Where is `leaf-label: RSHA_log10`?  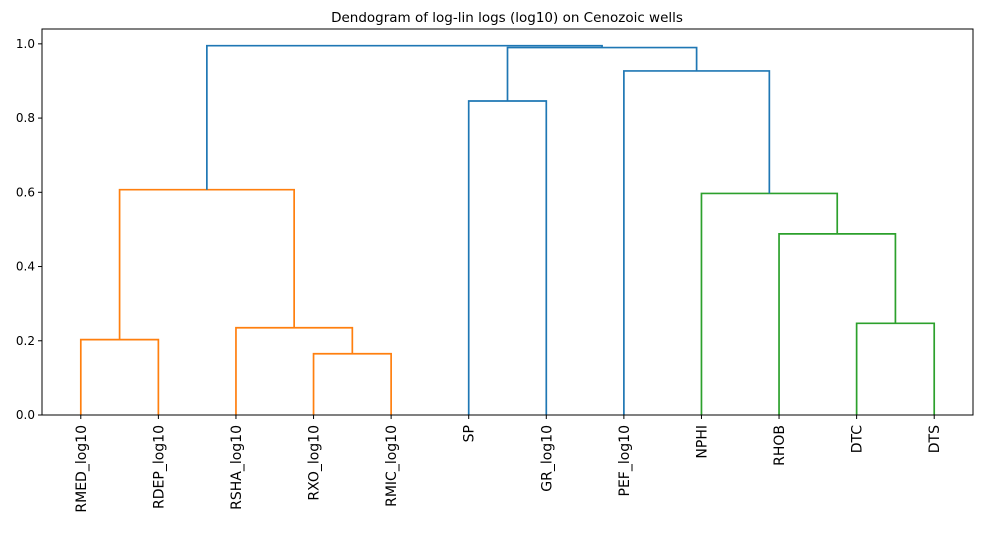 leaf-label: RSHA_log10 is located at coordinates (237, 467).